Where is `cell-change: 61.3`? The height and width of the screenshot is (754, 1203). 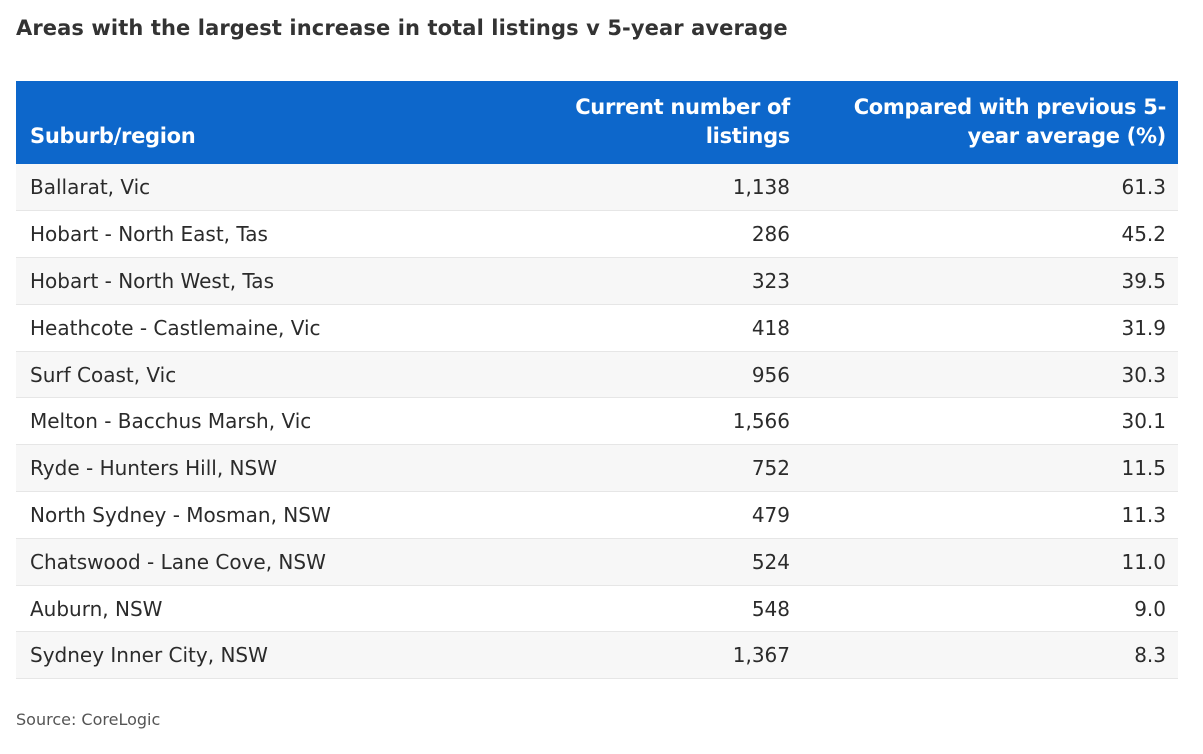
cell-change: 61.3 is located at coordinates (1143, 187).